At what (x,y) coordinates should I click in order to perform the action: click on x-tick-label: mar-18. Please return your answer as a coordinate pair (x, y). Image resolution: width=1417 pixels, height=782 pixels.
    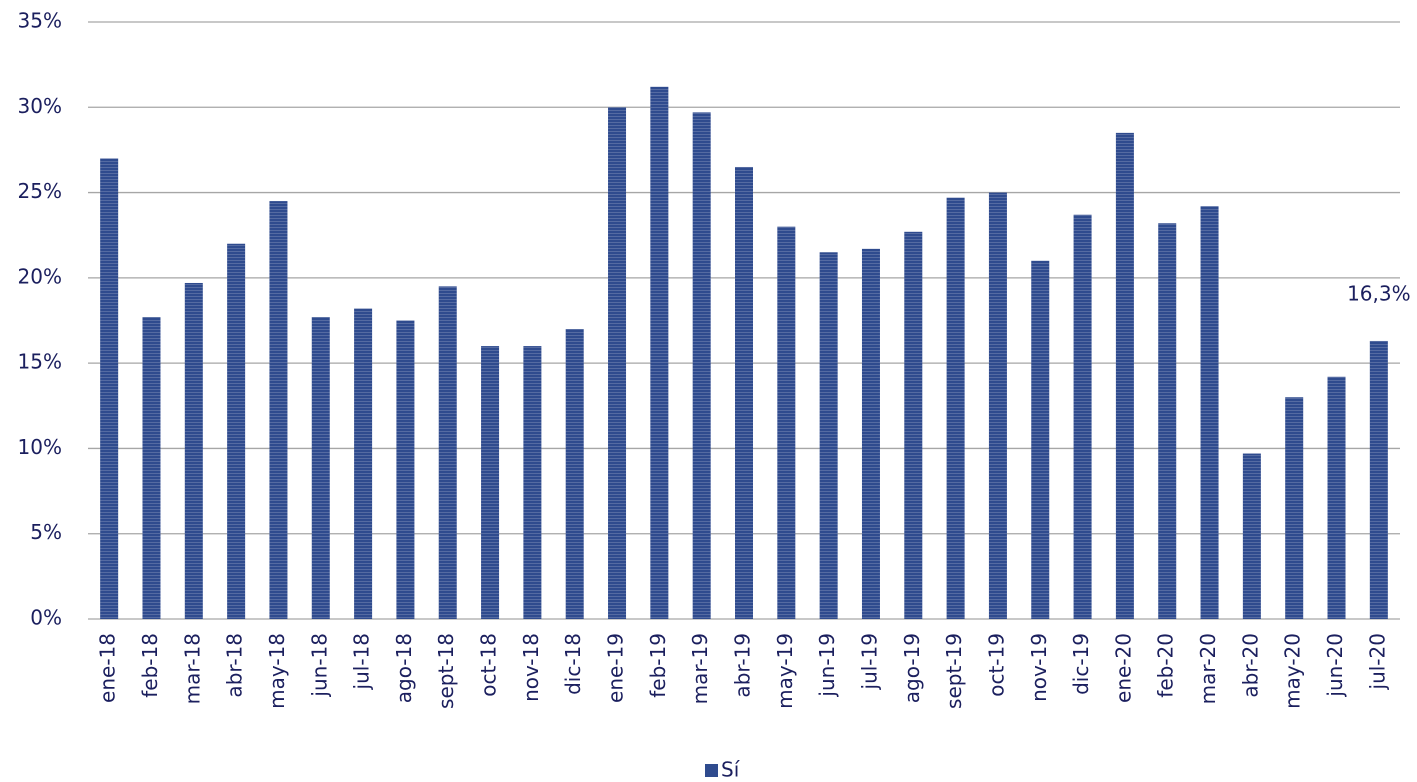
    Looking at the image, I should click on (192, 668).